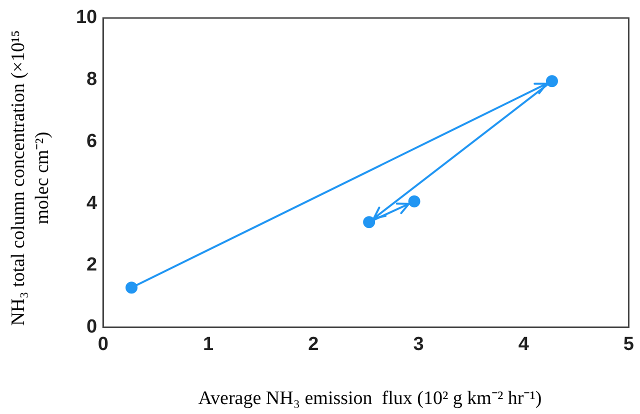  What do you see at coordinates (92, 203) in the screenshot?
I see `y-tick-label: 4` at bounding box center [92, 203].